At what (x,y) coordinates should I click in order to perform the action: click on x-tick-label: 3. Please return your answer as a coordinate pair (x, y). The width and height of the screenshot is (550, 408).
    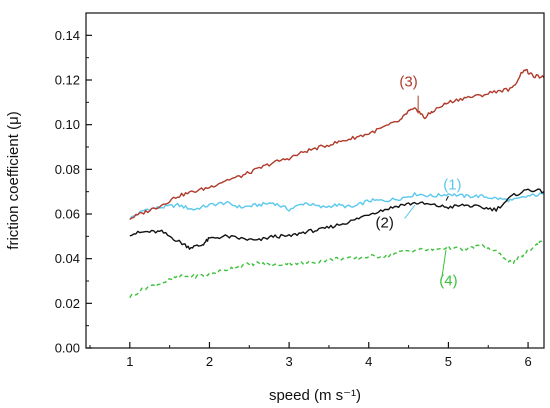
    Looking at the image, I should click on (288, 361).